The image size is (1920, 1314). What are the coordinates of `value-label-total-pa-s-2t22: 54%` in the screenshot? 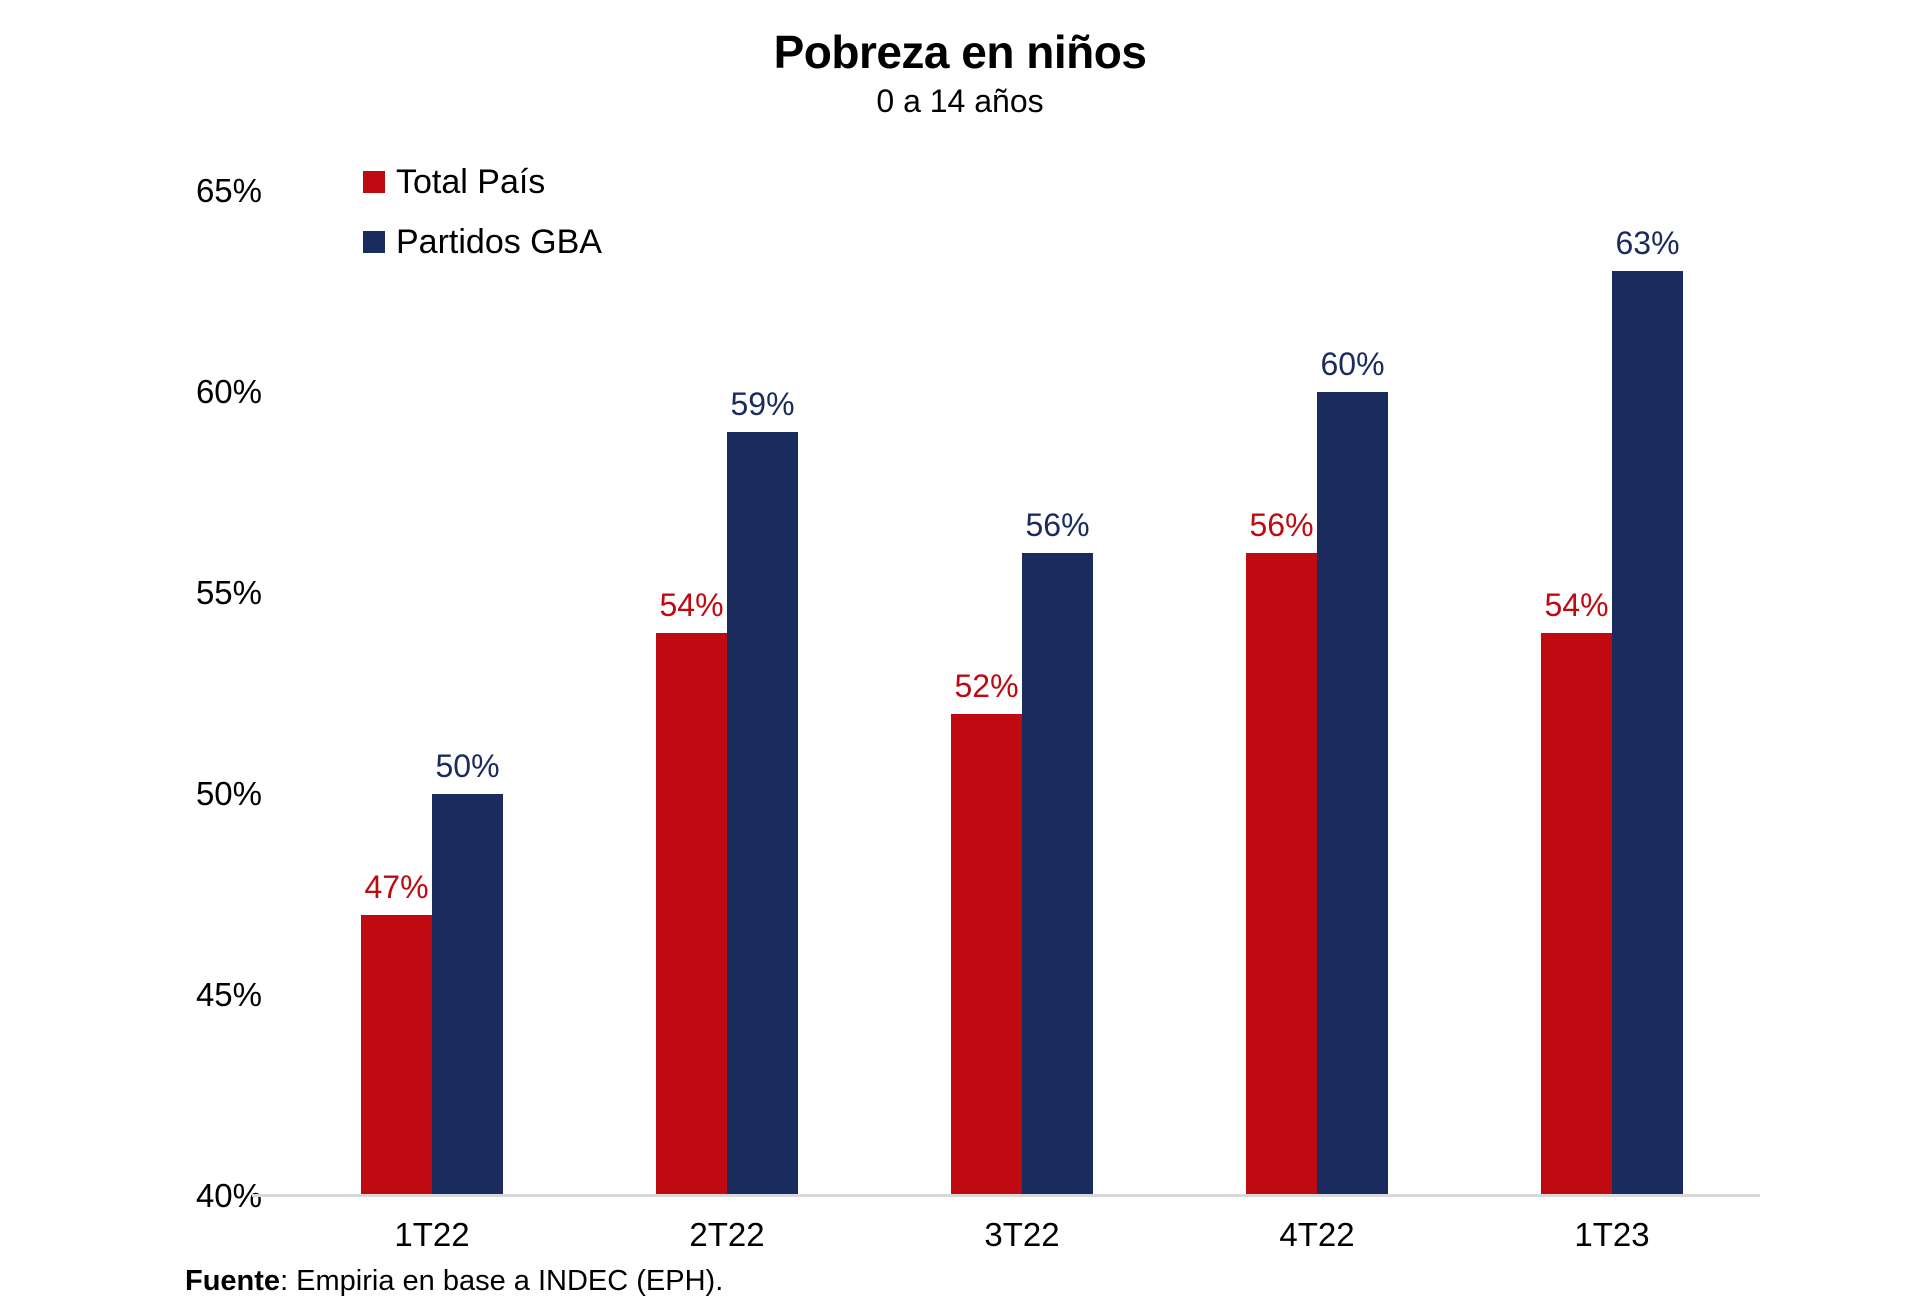 It's located at (691, 605).